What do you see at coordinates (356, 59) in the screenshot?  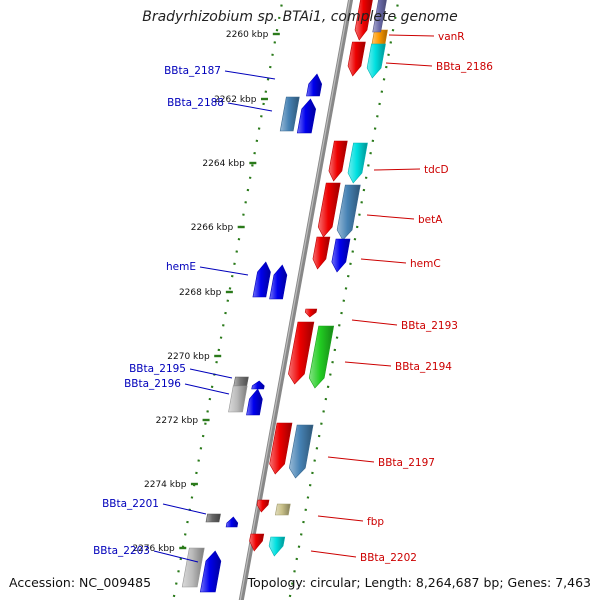 I see `gene-arrow-bbta2186-red` at bounding box center [356, 59].